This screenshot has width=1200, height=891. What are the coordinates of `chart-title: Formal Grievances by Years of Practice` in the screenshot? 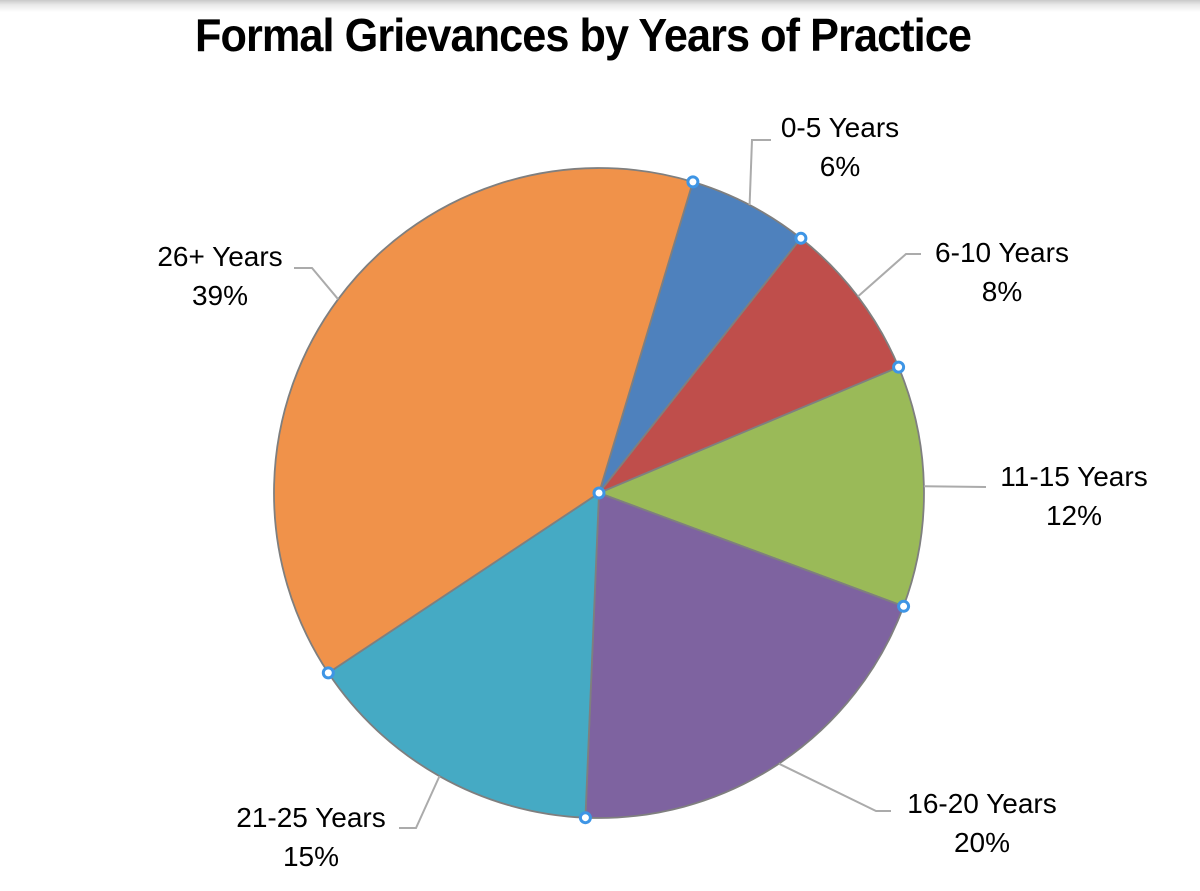 It's located at (583, 35).